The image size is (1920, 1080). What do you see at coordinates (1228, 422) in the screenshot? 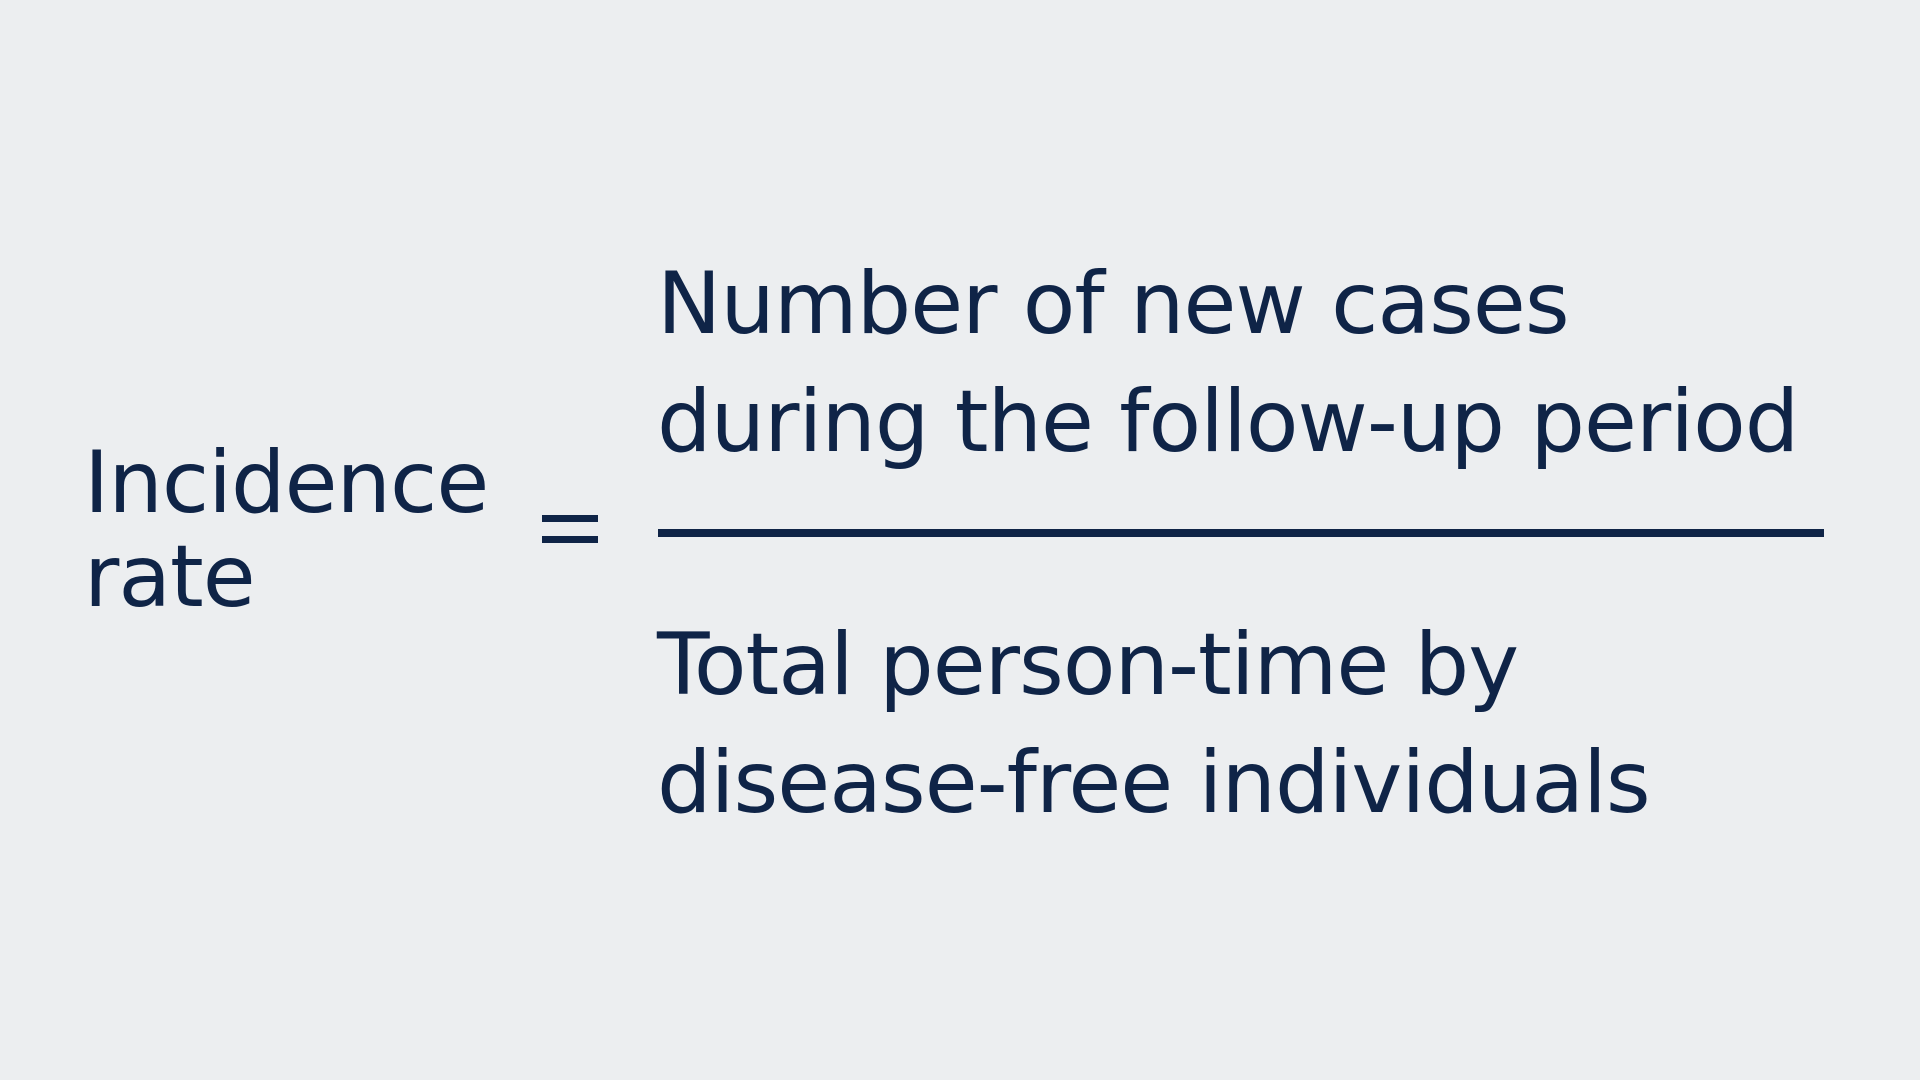
I see `numerator-line-2: during the follow-up period` at bounding box center [1228, 422].